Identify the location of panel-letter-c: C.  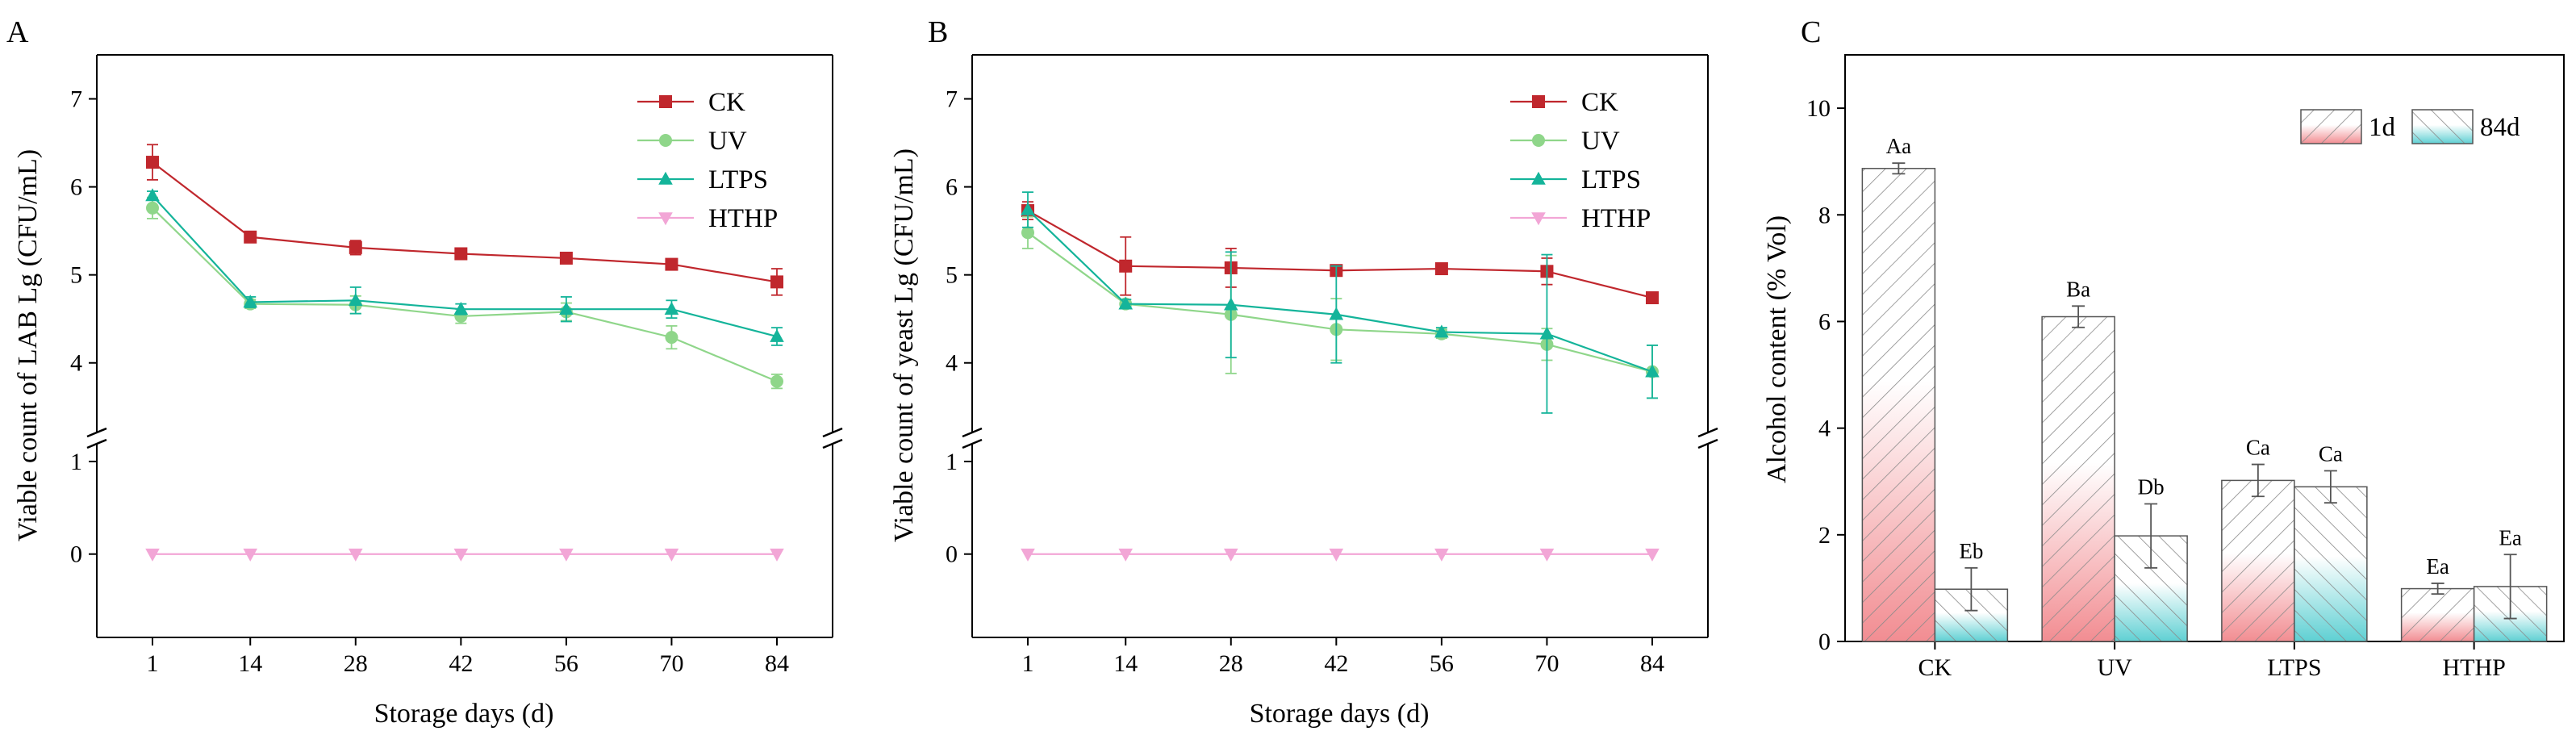
(1811, 32).